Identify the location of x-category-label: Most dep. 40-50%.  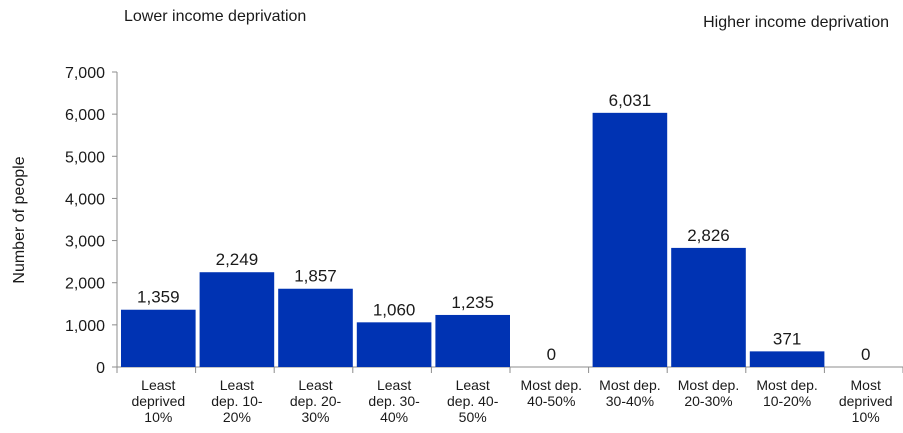
(551, 393).